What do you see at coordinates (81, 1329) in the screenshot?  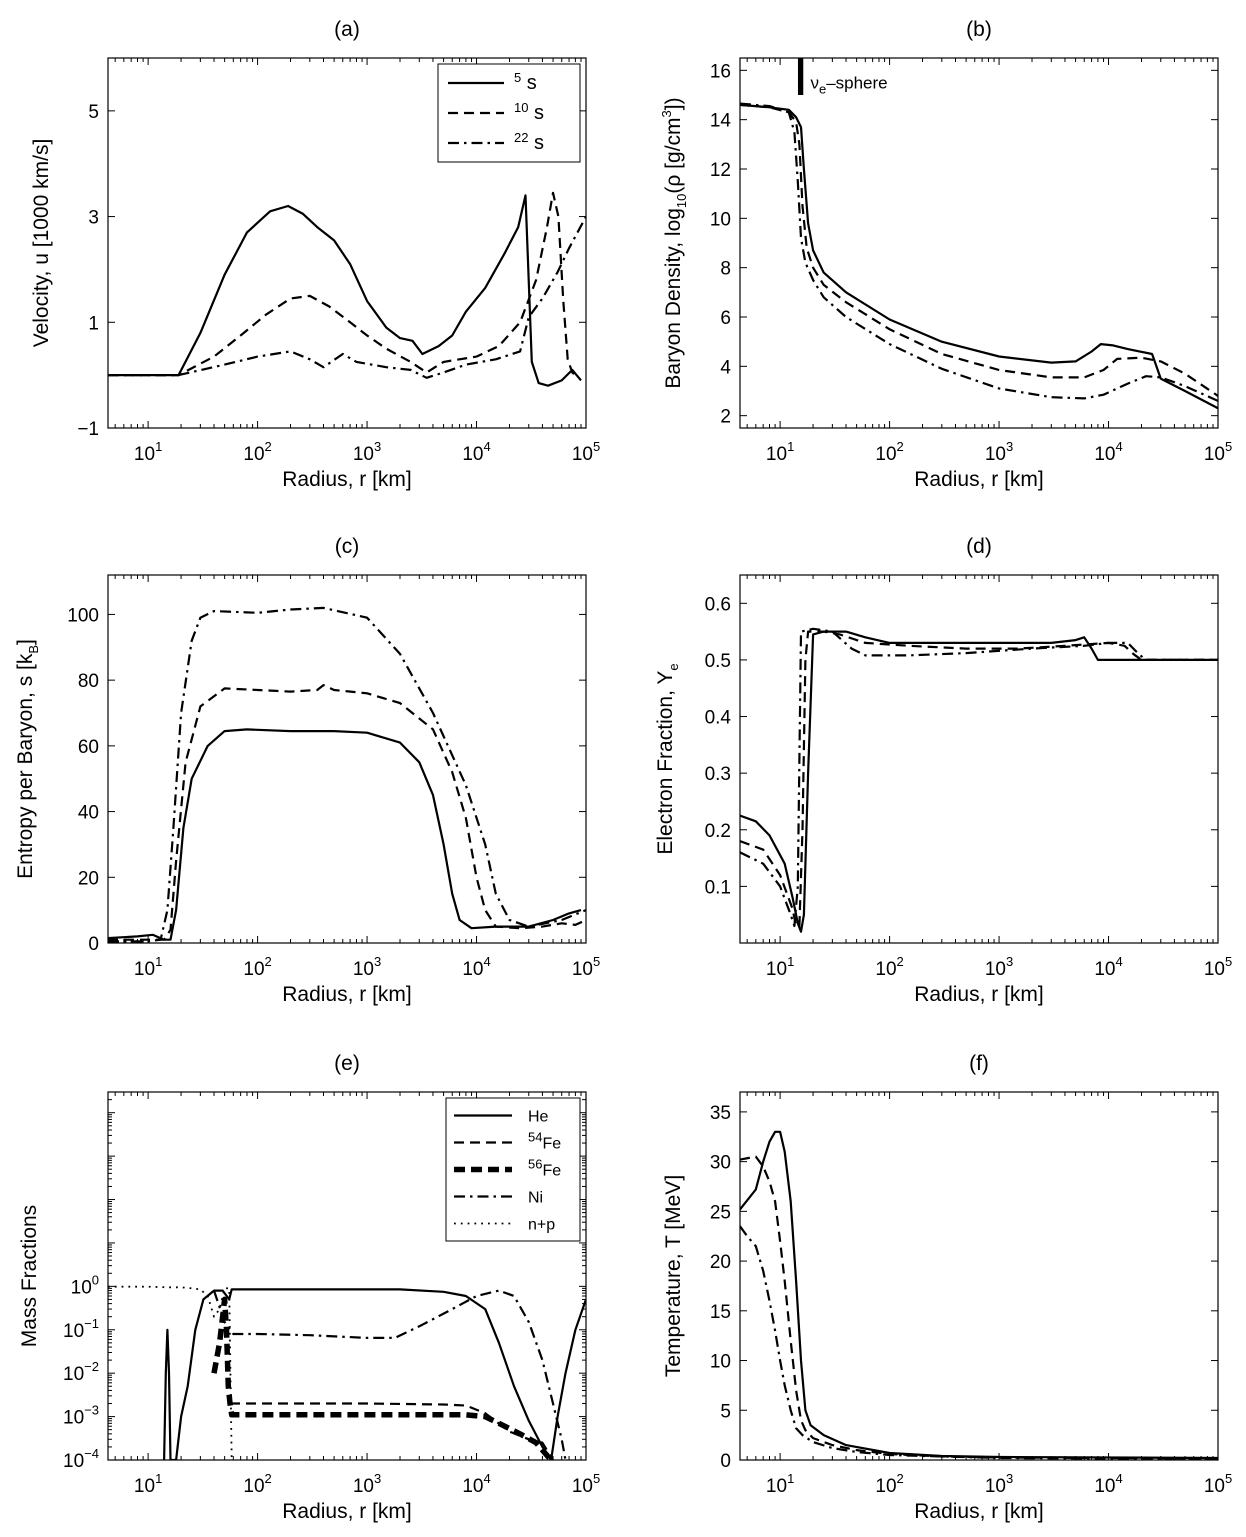 I see `y-tick-label: 10⁻¹` at bounding box center [81, 1329].